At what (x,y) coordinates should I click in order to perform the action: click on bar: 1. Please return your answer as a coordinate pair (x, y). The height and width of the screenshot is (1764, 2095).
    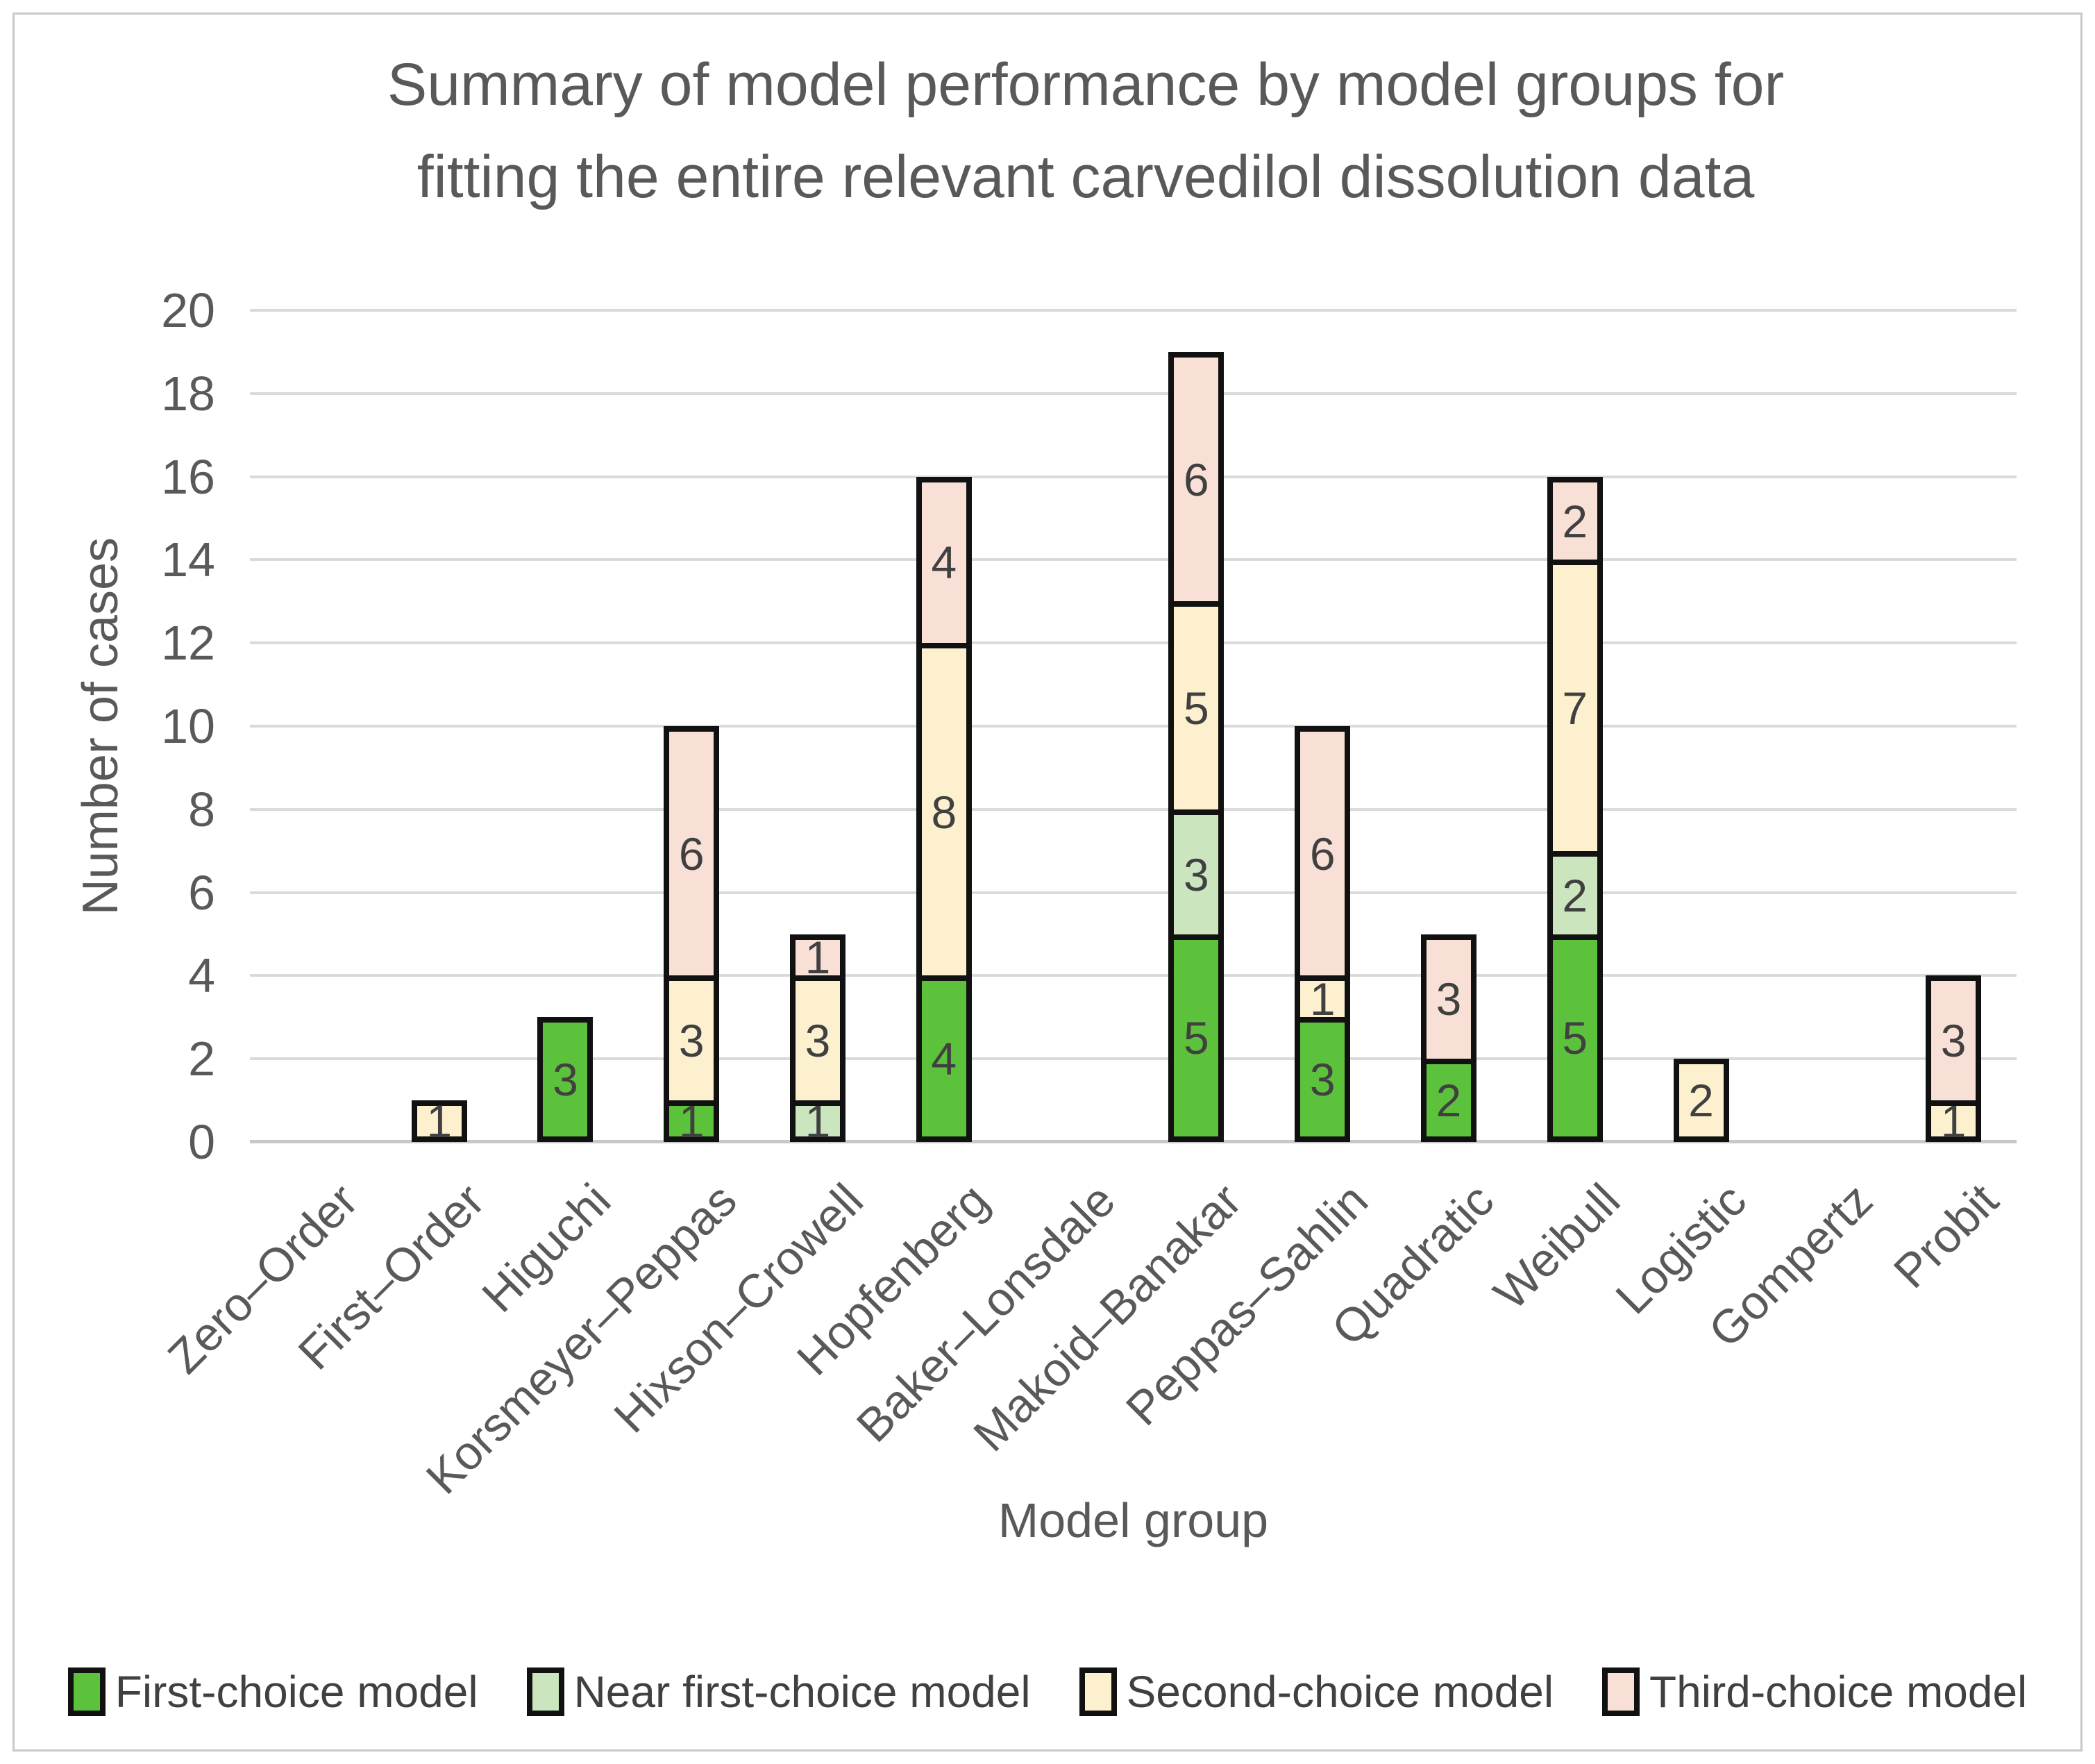
    Looking at the image, I should click on (439, 729).